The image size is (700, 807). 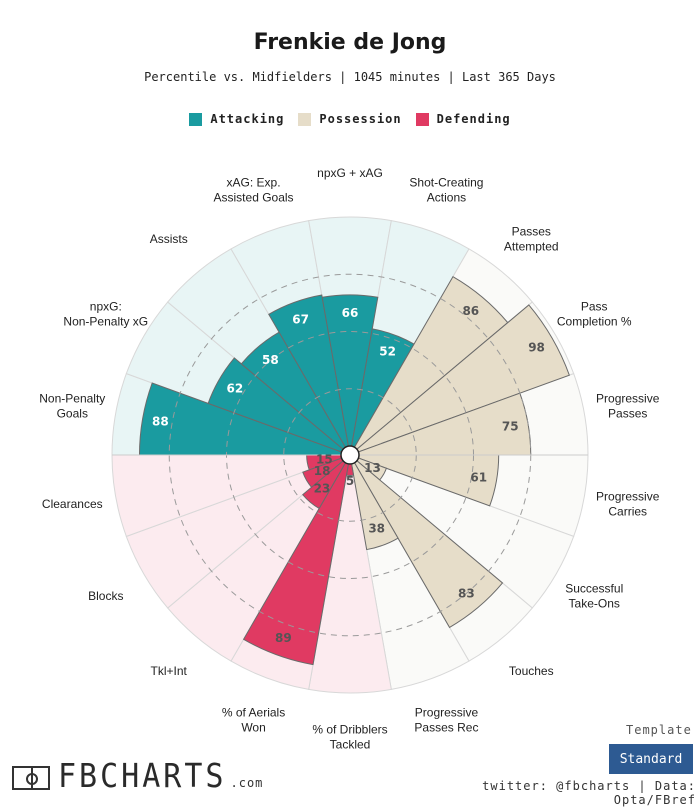 What do you see at coordinates (322, 488) in the screenshot?
I see `value-label-tkl-int: 23` at bounding box center [322, 488].